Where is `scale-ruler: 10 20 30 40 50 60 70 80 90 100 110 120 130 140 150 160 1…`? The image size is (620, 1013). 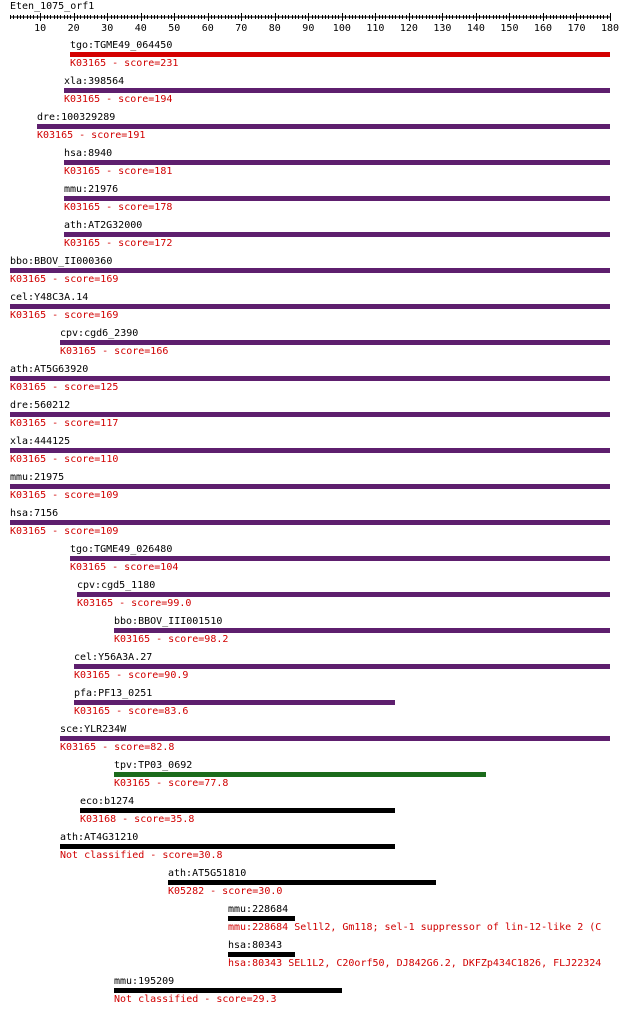 scale-ruler: 10 20 30 40 50 60 70 80 90 100 110 120 130 140 150 160 1… is located at coordinates (314, 23).